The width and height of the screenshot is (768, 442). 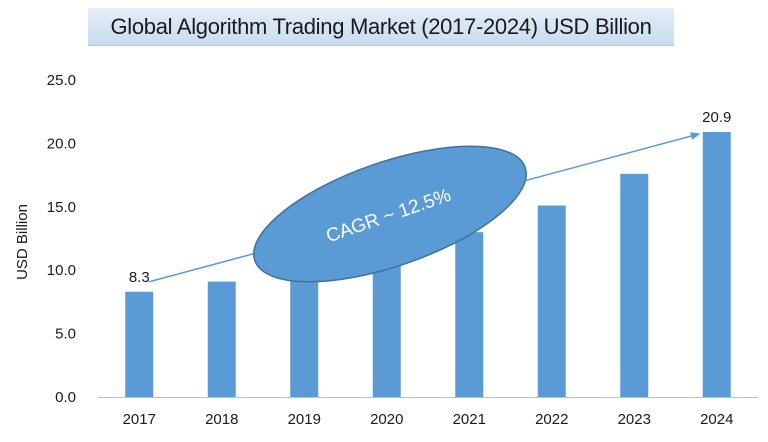 I want to click on y-tick-label: 10.0, so click(x=61, y=270).